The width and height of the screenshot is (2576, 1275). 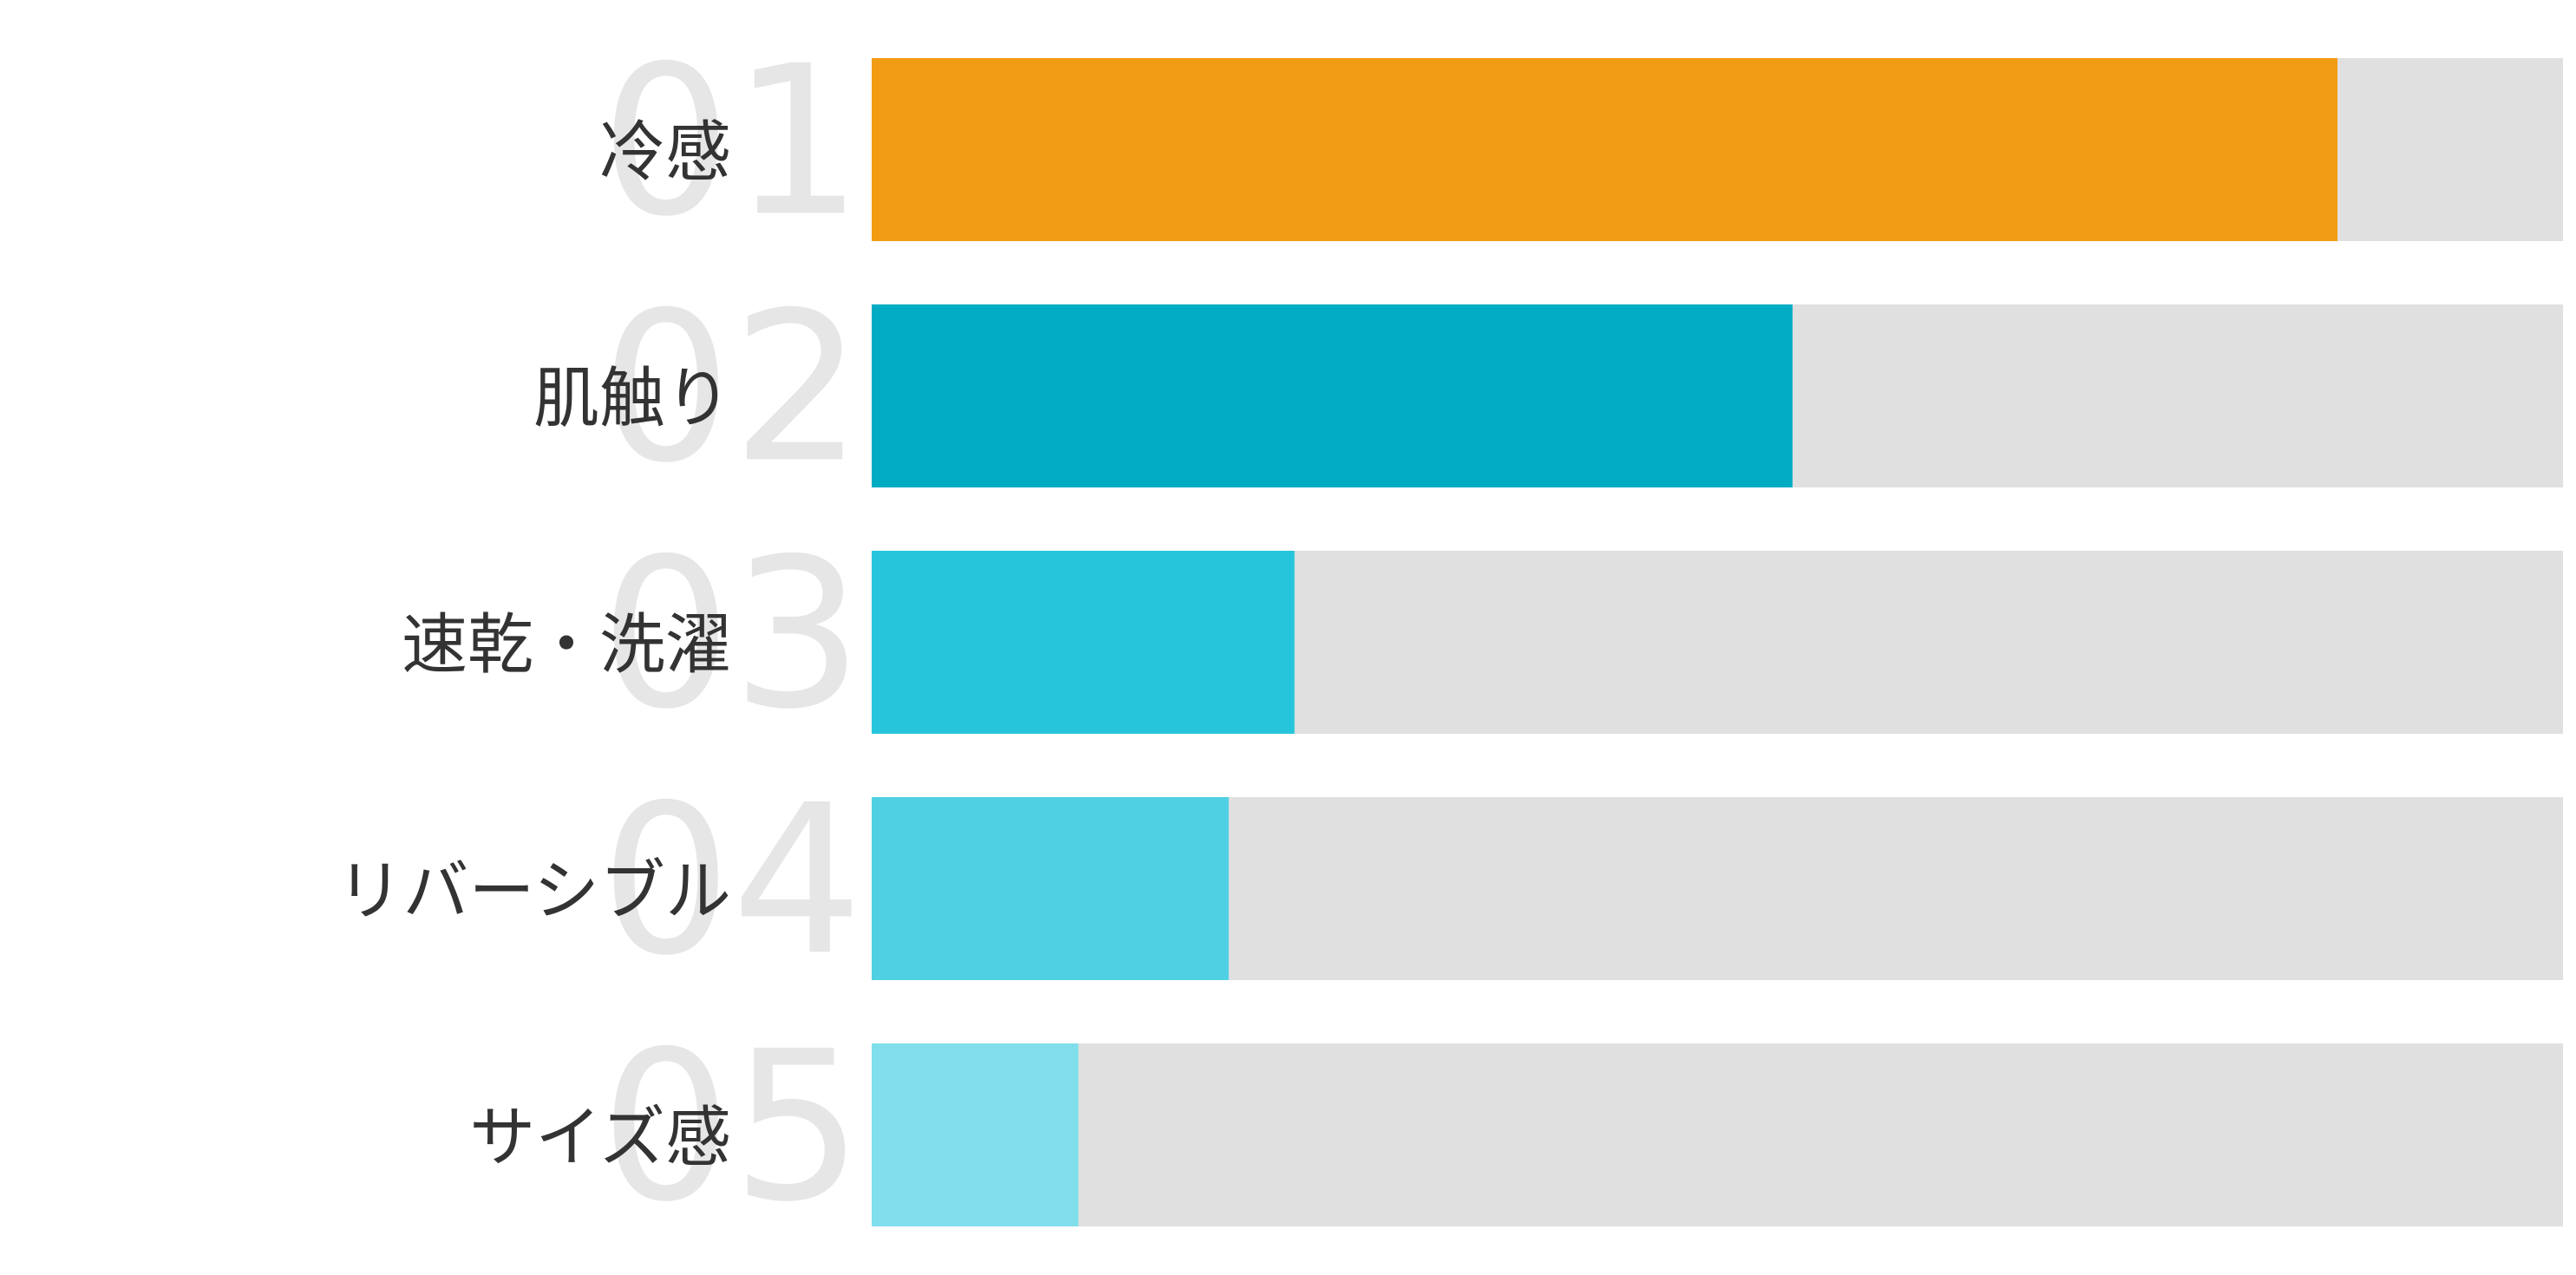 I want to click on rank-number: 02, so click(x=731, y=388).